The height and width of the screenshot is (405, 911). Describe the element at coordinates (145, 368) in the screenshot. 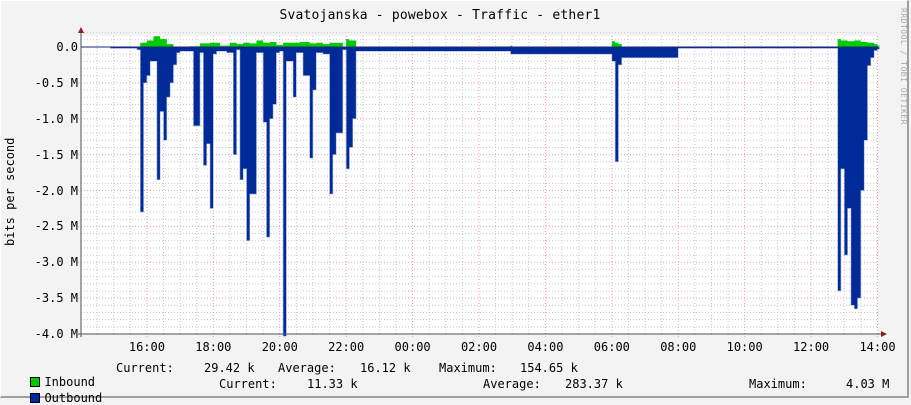

I see `inbound-current-label: Current:` at that location.